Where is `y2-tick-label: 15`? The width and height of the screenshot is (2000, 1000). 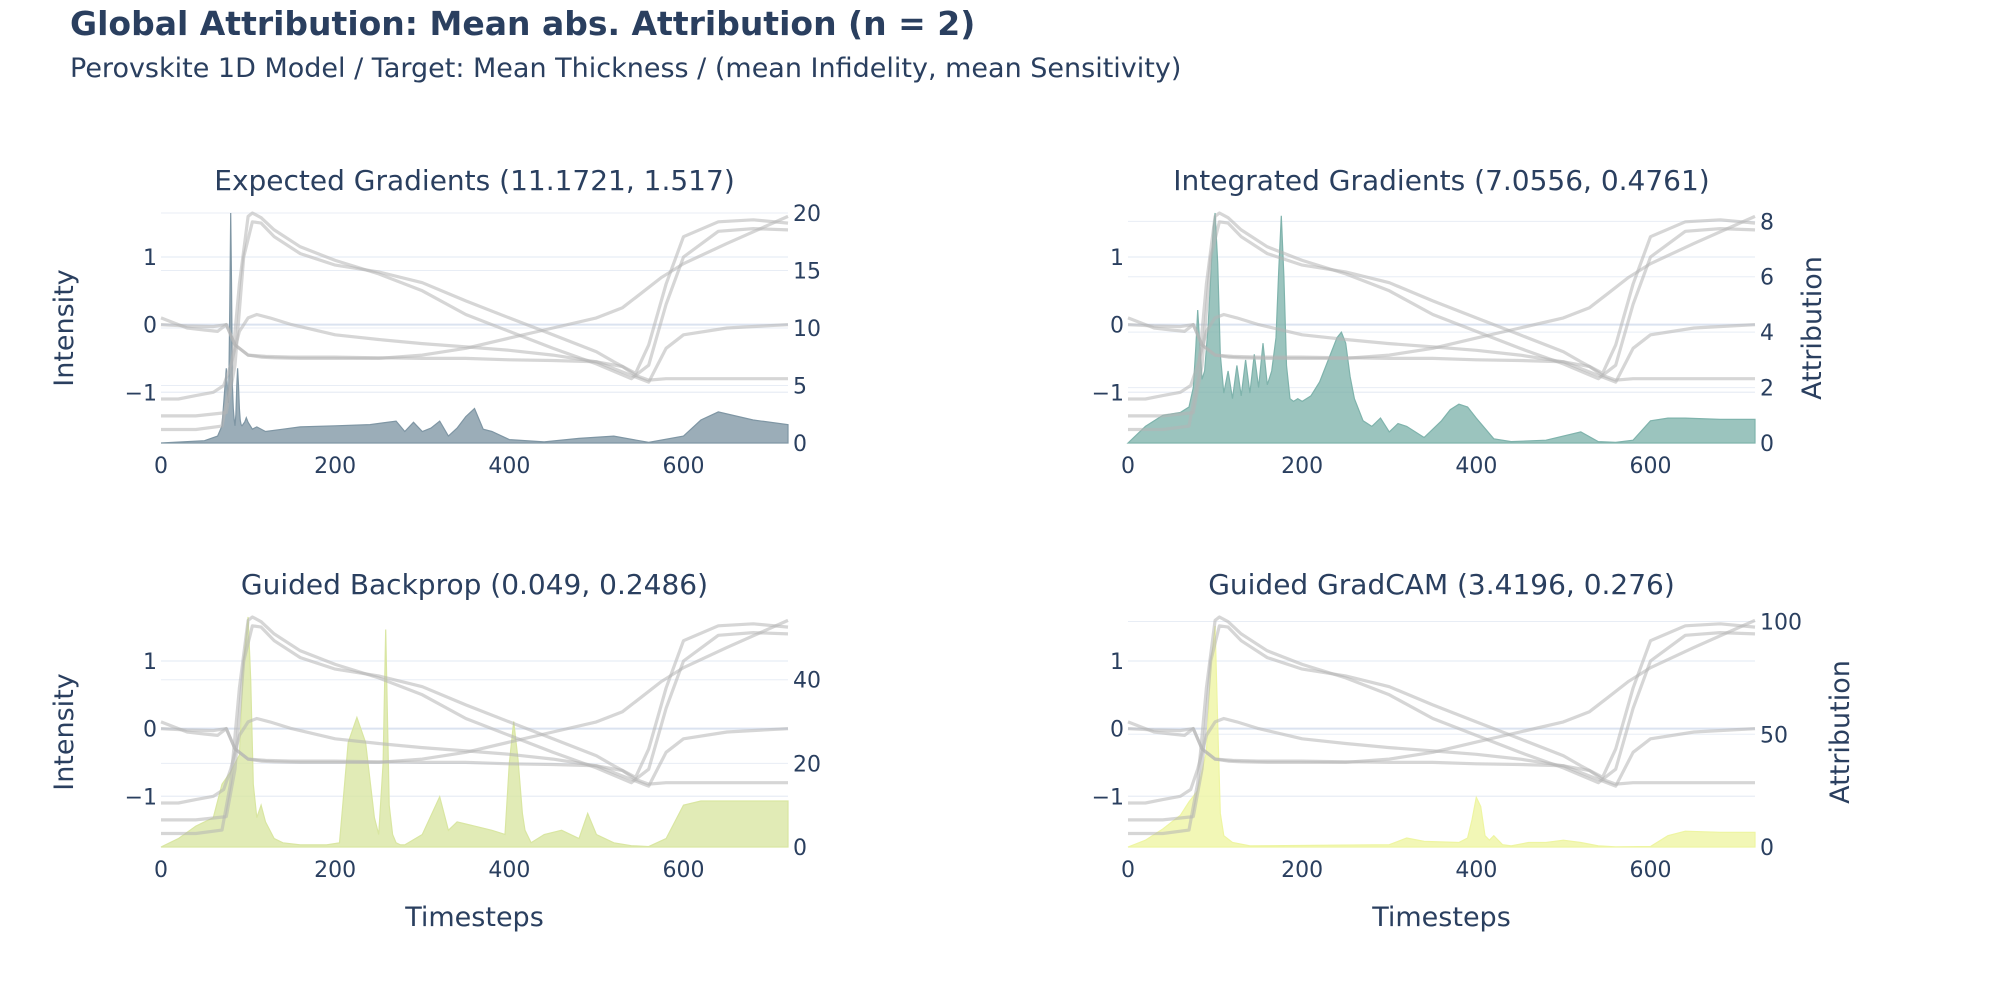
y2-tick-label: 15 is located at coordinates (807, 272).